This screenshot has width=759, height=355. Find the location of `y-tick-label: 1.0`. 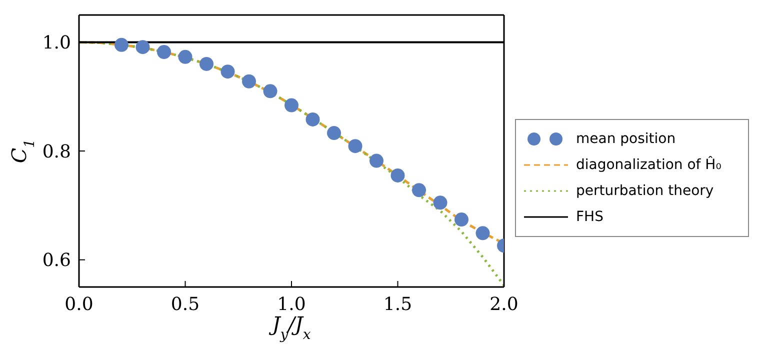

y-tick-label: 1.0 is located at coordinates (56, 43).